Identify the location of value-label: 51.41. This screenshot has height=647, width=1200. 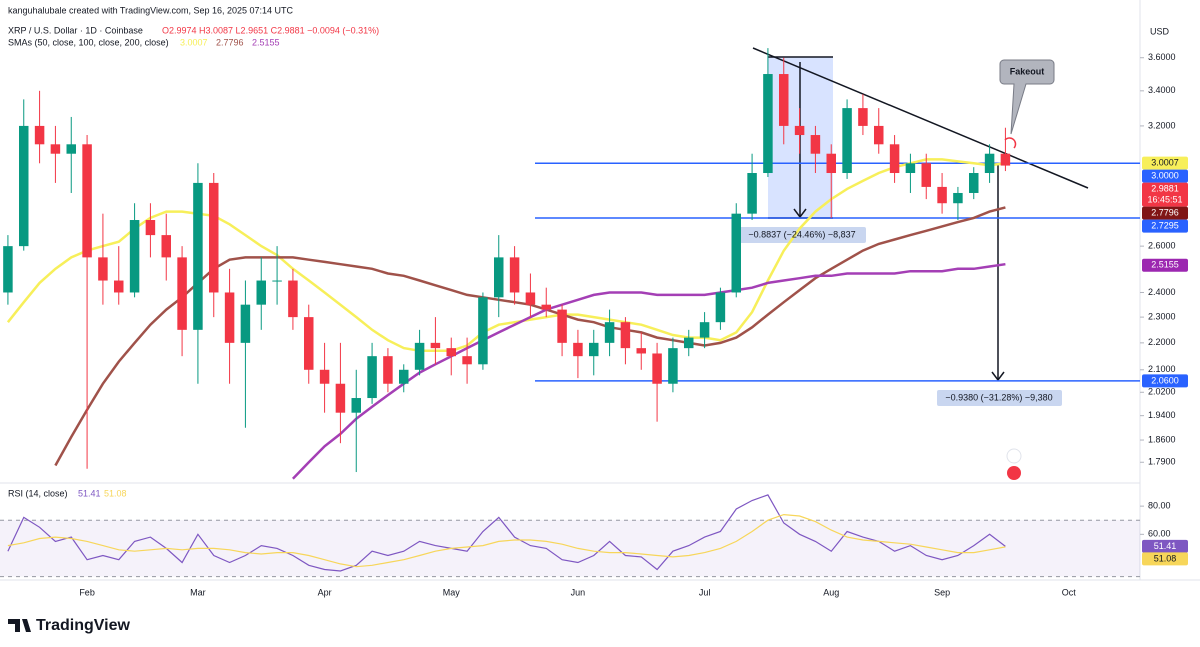
(1165, 546).